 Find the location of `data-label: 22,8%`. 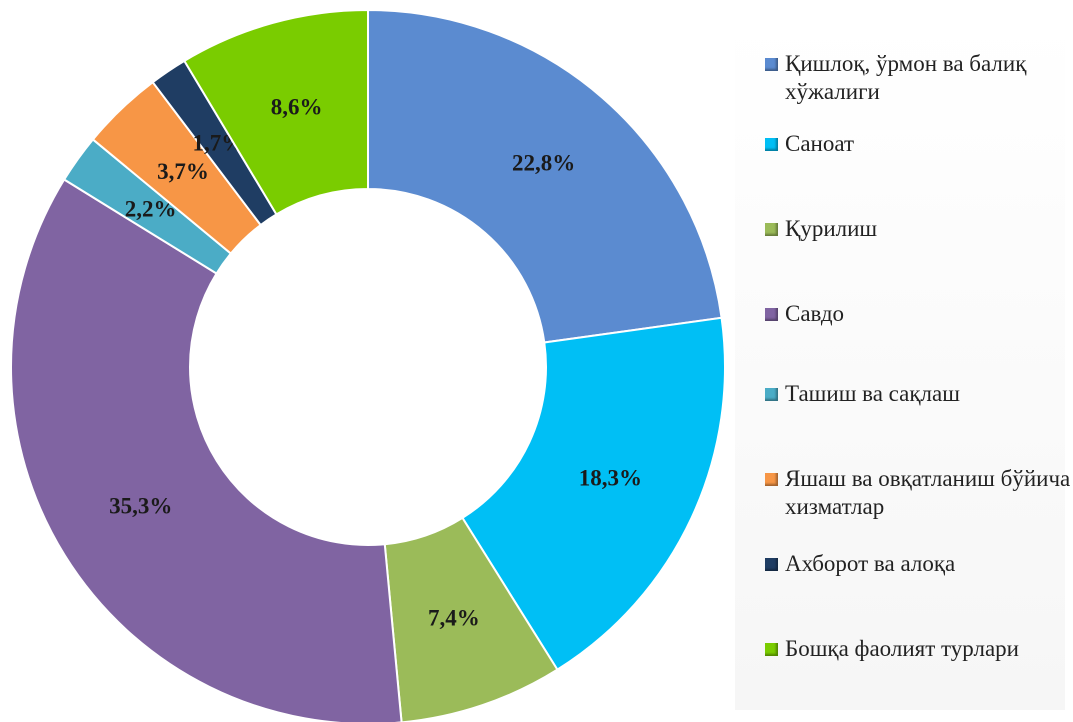

data-label: 22,8% is located at coordinates (543, 163).